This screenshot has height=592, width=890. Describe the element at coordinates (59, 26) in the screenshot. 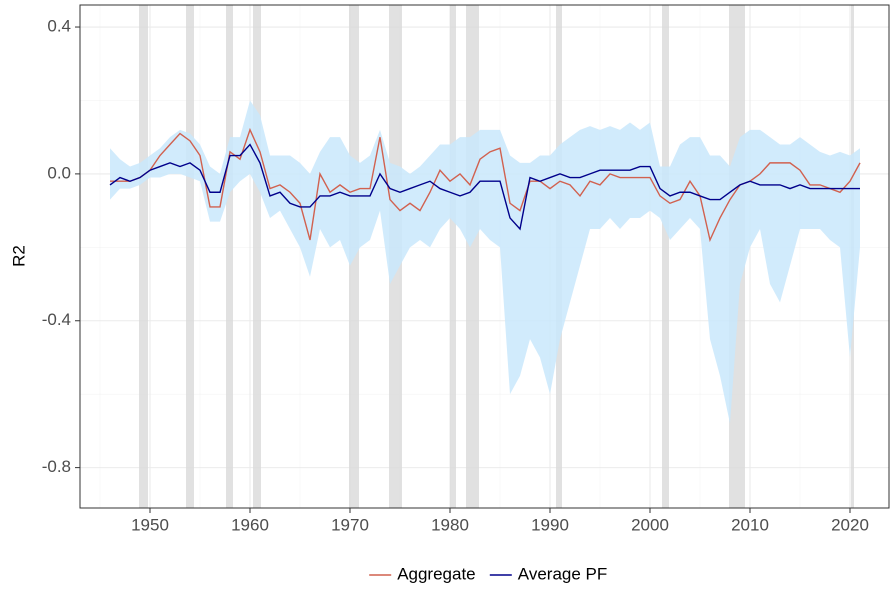

I see `y-tick-label: 0.4` at that location.